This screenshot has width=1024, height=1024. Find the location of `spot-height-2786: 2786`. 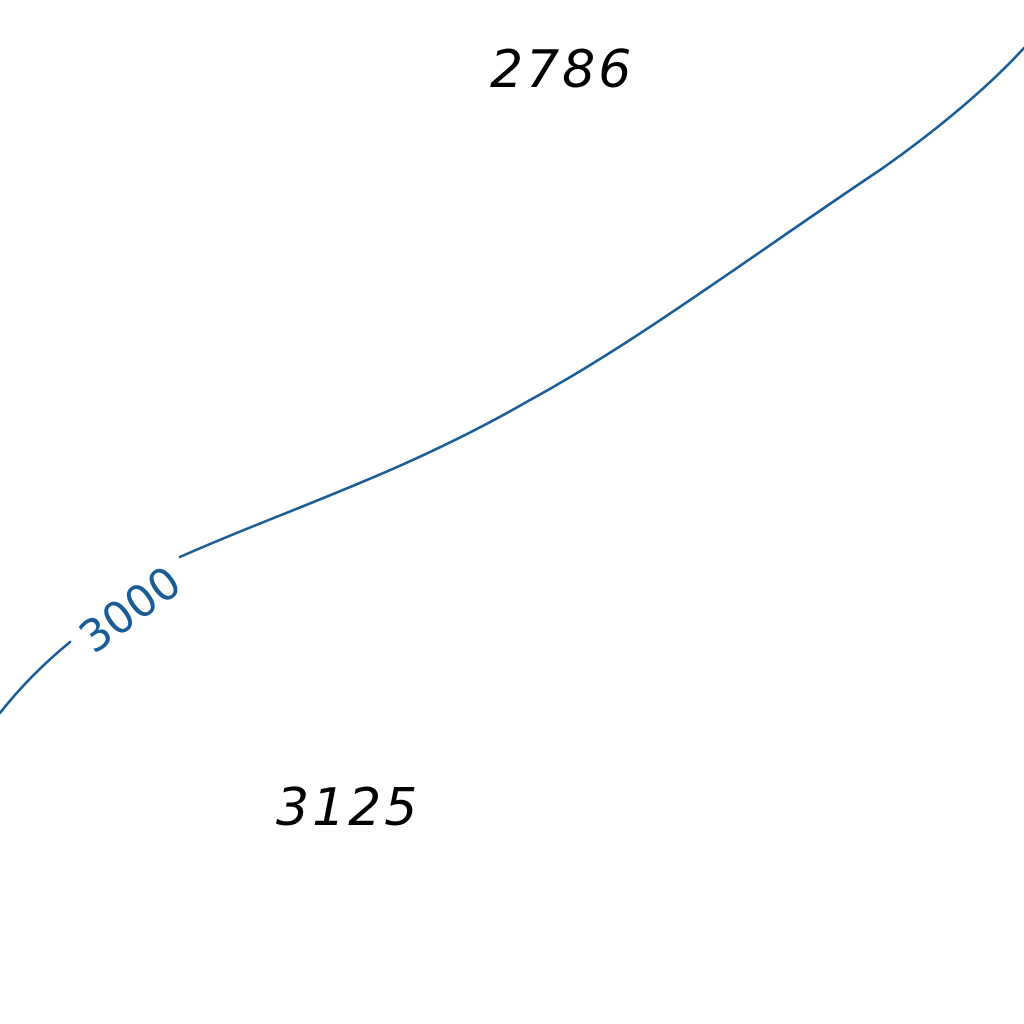

spot-height-2786: 2786 is located at coordinates (562, 70).